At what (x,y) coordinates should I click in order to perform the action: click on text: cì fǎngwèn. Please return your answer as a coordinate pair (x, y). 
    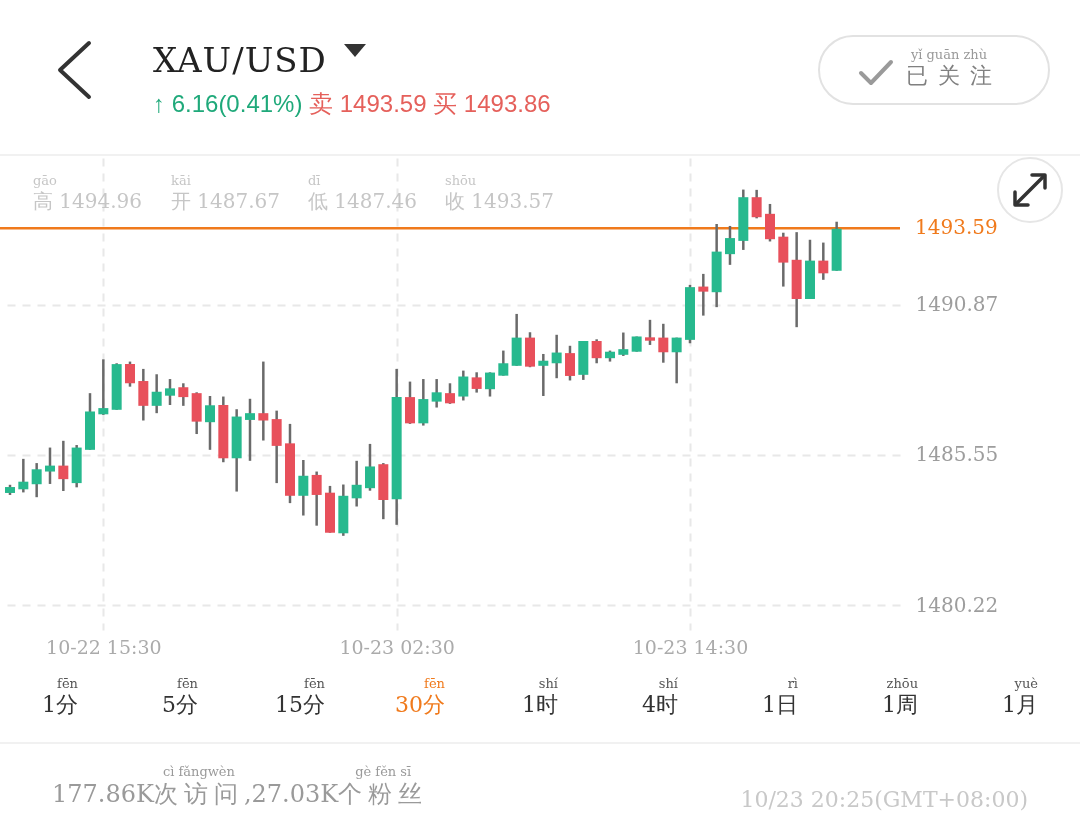
    Looking at the image, I should click on (198, 771).